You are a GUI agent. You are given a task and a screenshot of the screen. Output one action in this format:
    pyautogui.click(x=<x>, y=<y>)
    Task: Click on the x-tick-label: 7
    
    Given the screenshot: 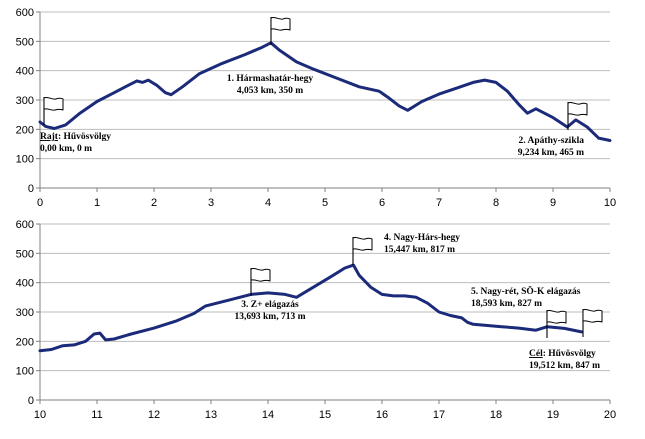 What is the action you would take?
    pyautogui.click(x=439, y=203)
    